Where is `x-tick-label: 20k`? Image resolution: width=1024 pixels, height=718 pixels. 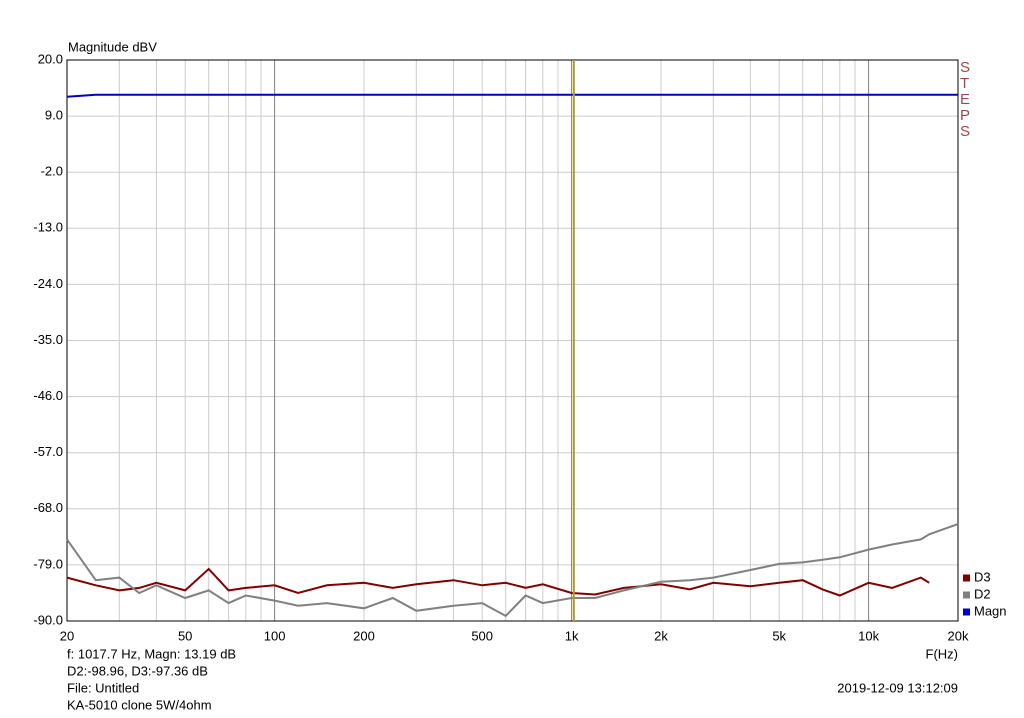 x-tick-label: 20k is located at coordinates (958, 635).